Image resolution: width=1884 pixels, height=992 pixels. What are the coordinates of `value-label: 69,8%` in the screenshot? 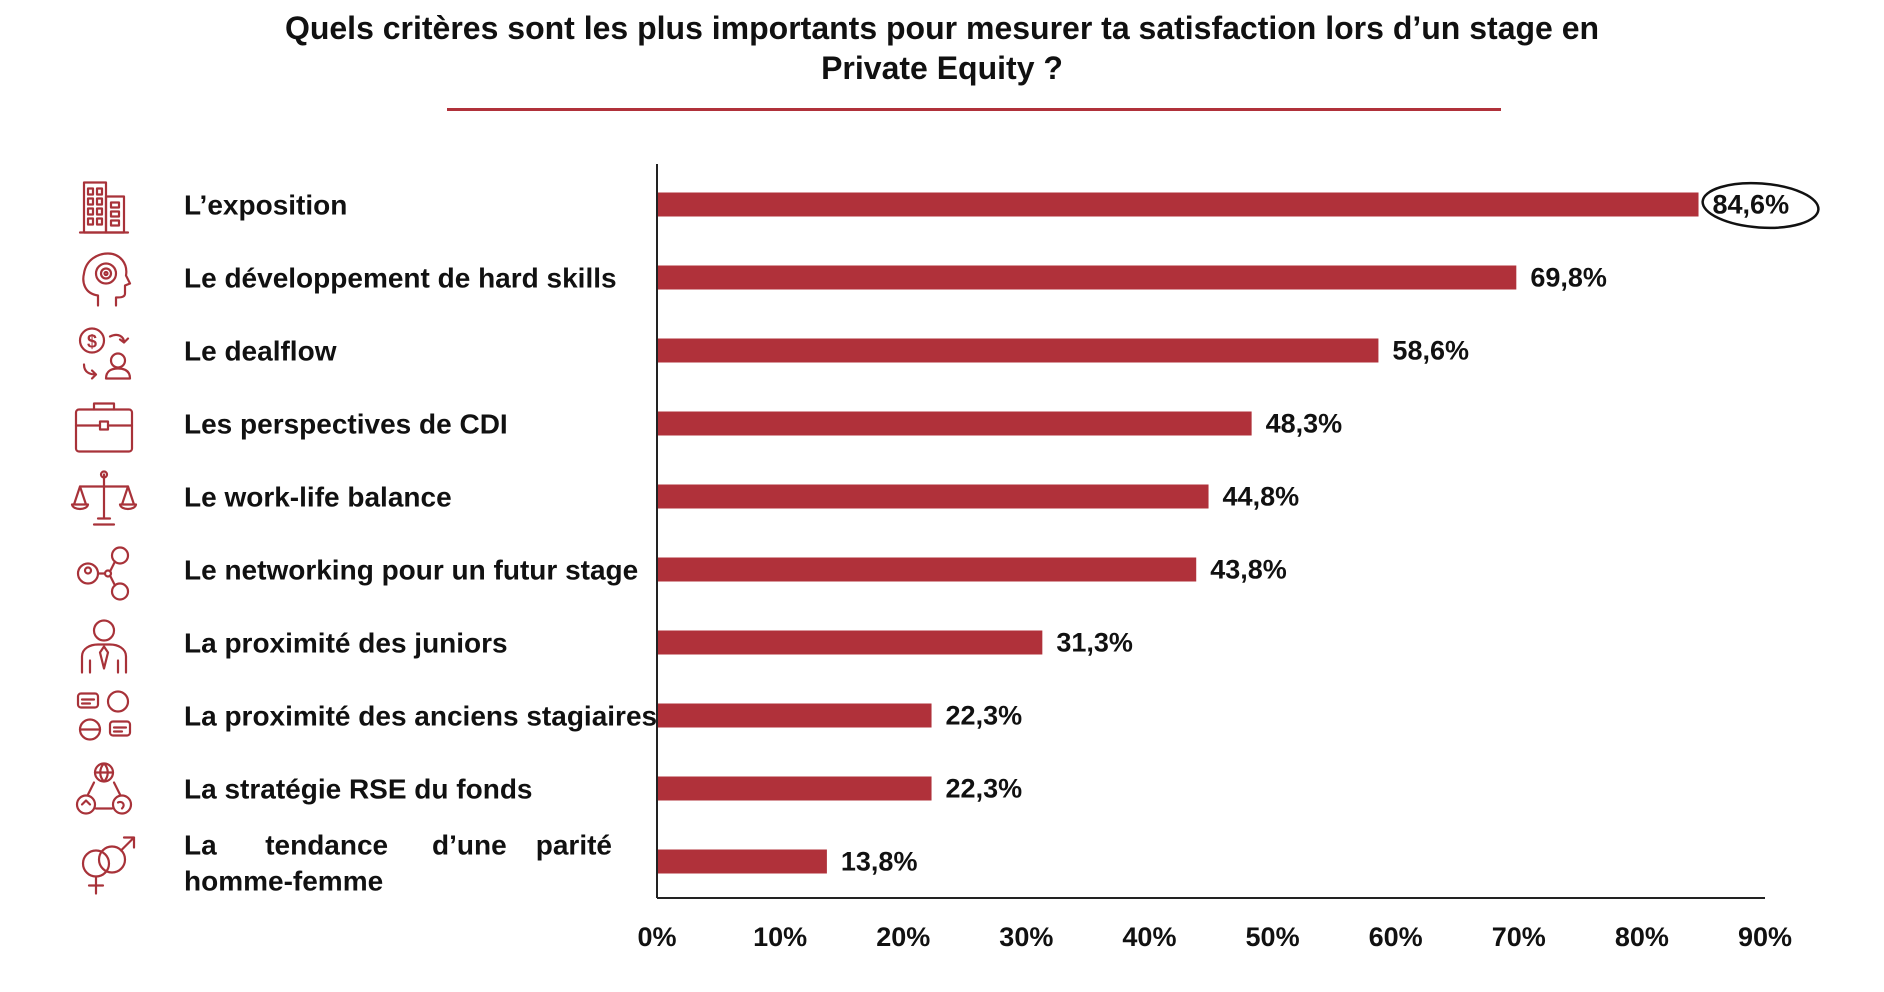 It's located at (1568, 278).